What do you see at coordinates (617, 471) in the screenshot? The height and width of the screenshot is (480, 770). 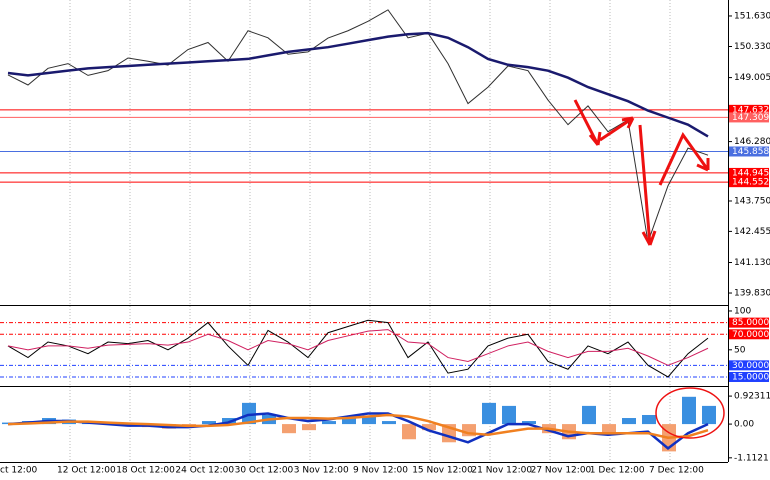 I see `x-tick-label: 1 Dec 12:00` at bounding box center [617, 471].